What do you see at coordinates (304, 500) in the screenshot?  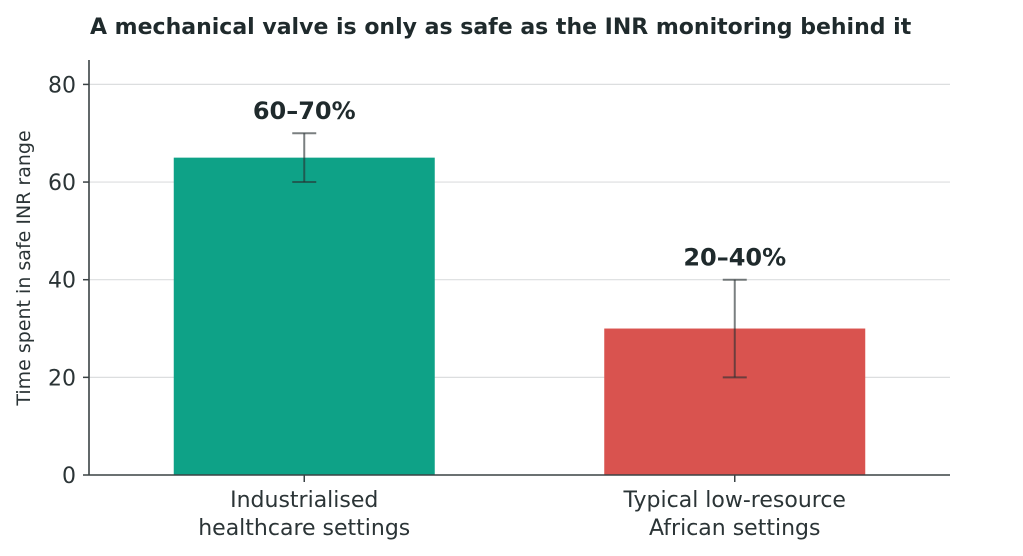 I see `x-tick-label: Industrialised` at bounding box center [304, 500].